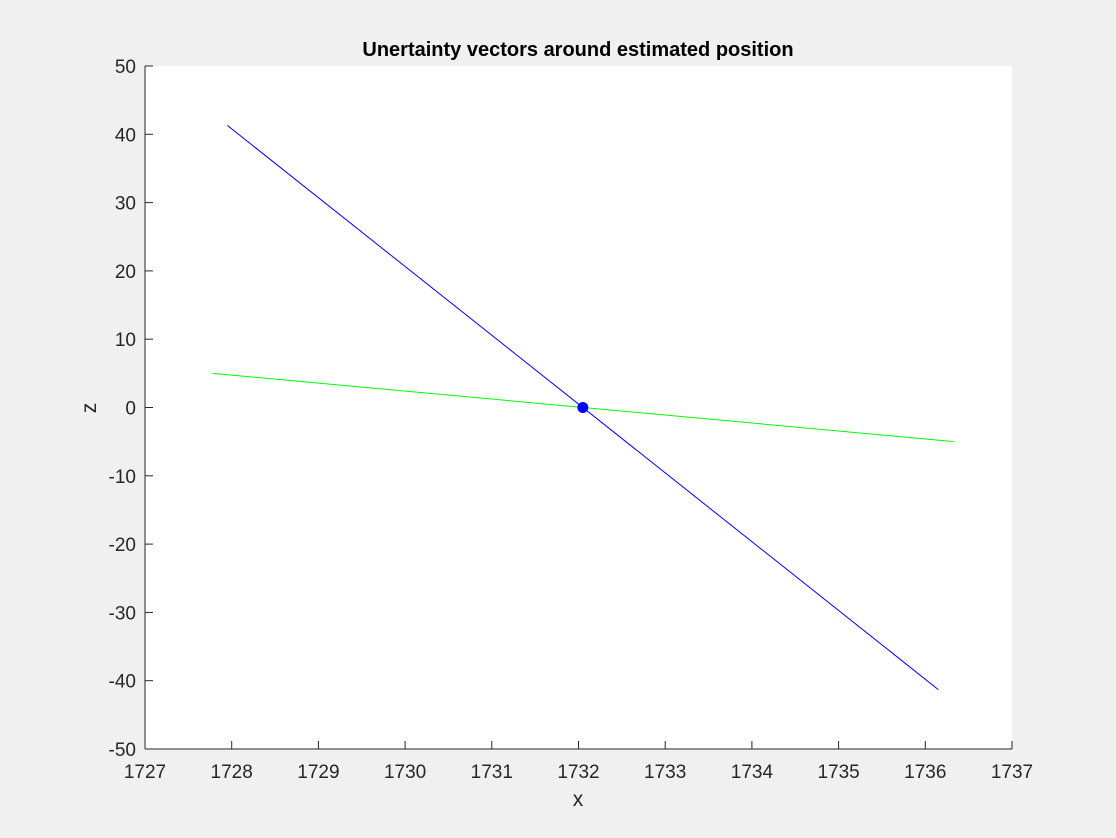 This screenshot has height=838, width=1116. I want to click on y-tick-label: 0, so click(130, 409).